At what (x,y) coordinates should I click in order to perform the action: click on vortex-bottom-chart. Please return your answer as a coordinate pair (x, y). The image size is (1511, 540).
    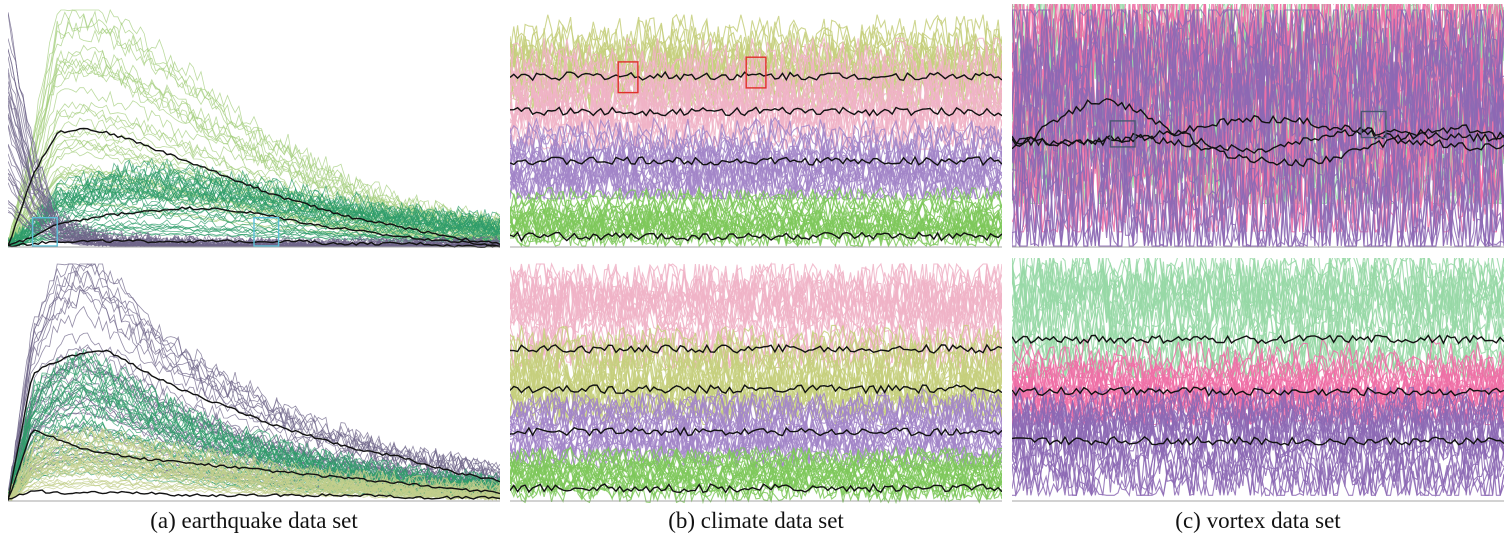
    Looking at the image, I should click on (1258, 381).